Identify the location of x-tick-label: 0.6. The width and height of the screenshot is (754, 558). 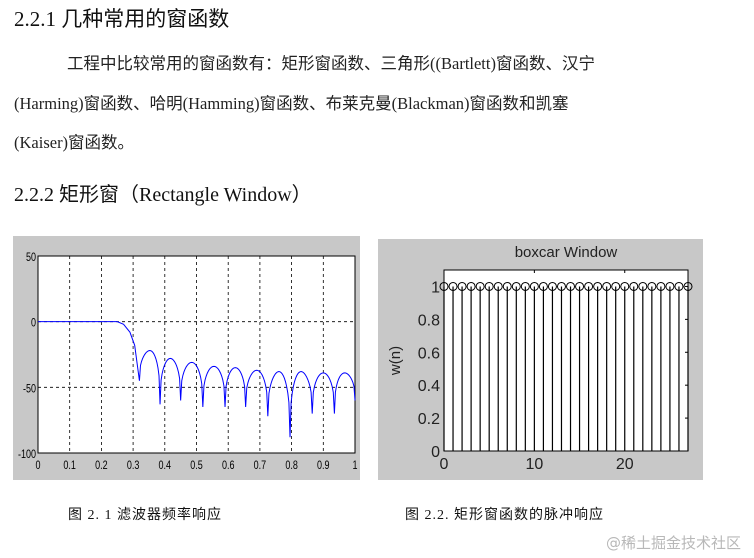
(228, 466).